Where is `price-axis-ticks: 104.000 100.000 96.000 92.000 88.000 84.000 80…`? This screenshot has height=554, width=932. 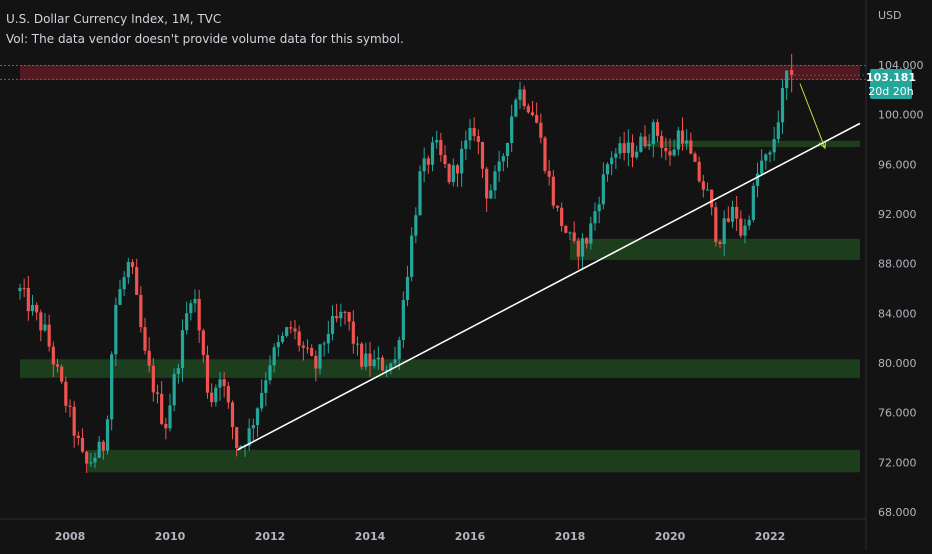
price-axis-ticks: 104.000 100.000 96.000 92.000 88.000 84.000 80… is located at coordinates (901, 289).